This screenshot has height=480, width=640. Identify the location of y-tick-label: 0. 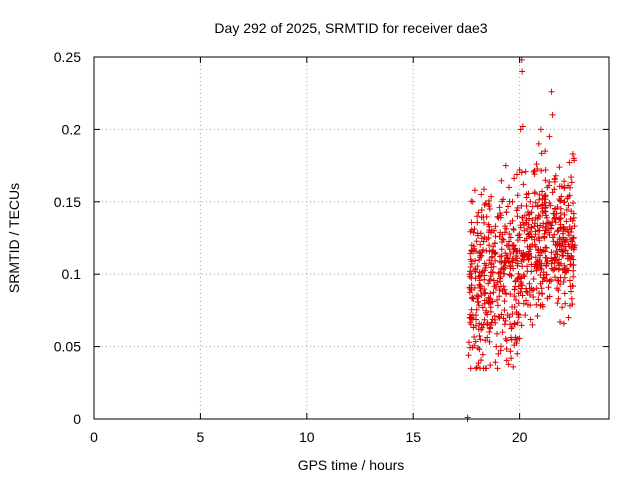
(77, 419).